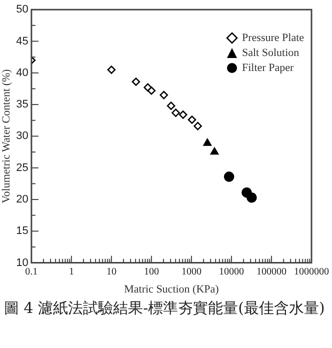 The image size is (332, 348). Describe the element at coordinates (22, 10) in the screenshot. I see `y-tick-label: 50` at that location.